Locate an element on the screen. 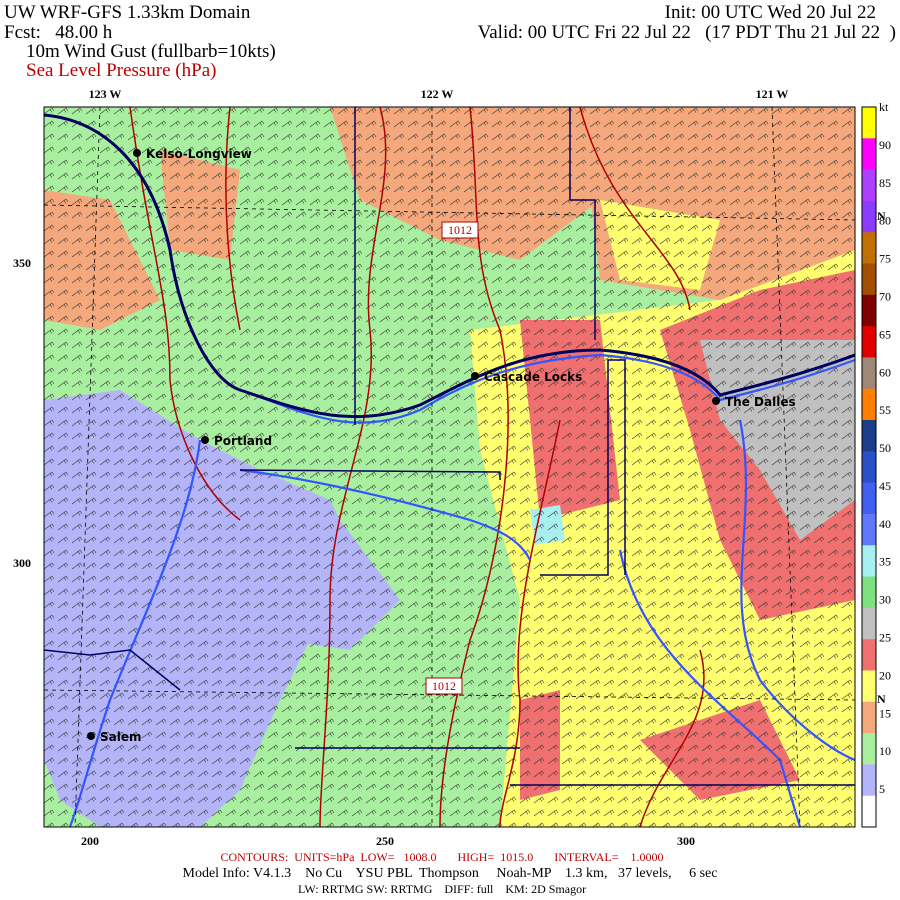 This screenshot has width=900, height=900. forecast-hour: Fcst: 48.00 h is located at coordinates (58, 32).